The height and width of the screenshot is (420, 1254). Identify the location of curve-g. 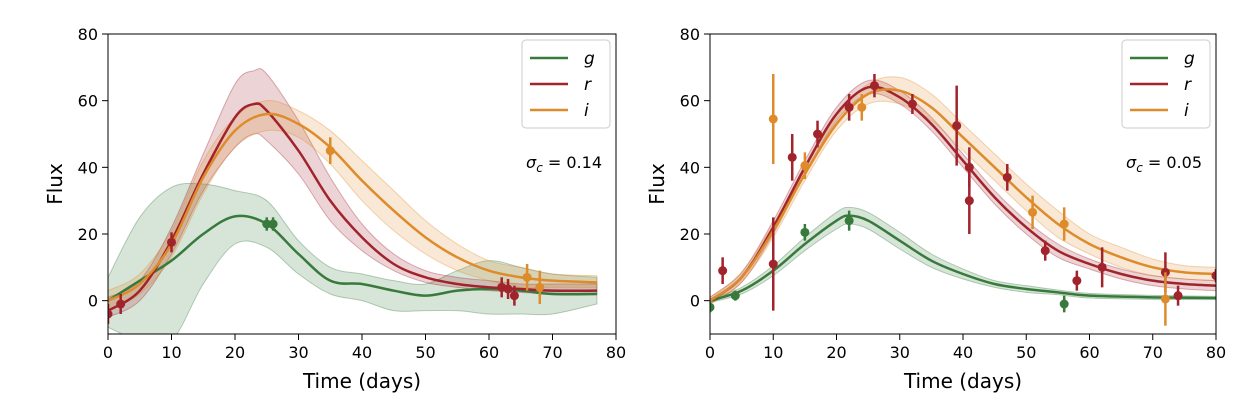
(963, 258).